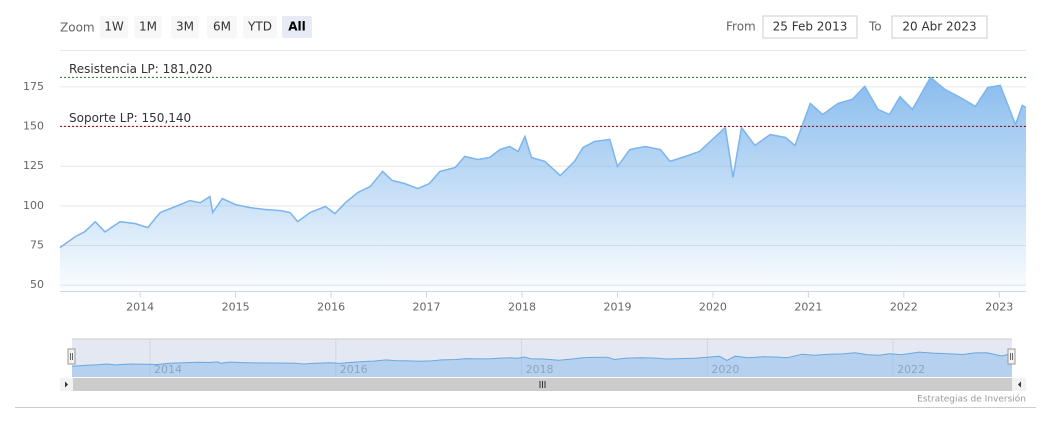 The height and width of the screenshot is (426, 1045). I want to click on navigator-selection, so click(542, 358).